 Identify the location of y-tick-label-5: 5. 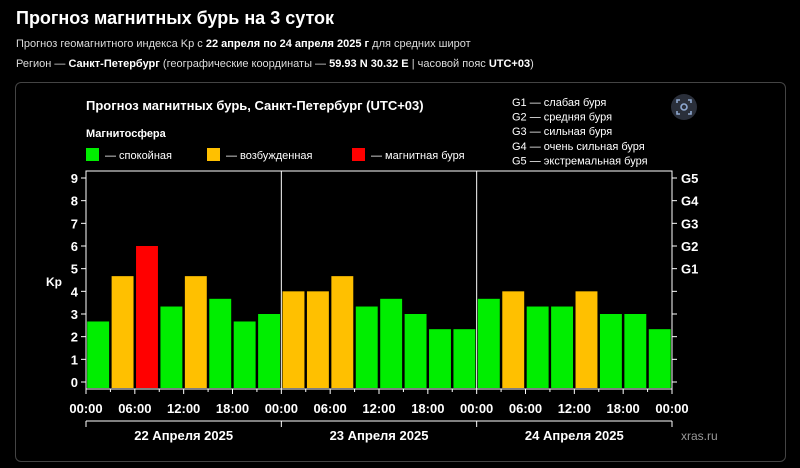
(74, 269).